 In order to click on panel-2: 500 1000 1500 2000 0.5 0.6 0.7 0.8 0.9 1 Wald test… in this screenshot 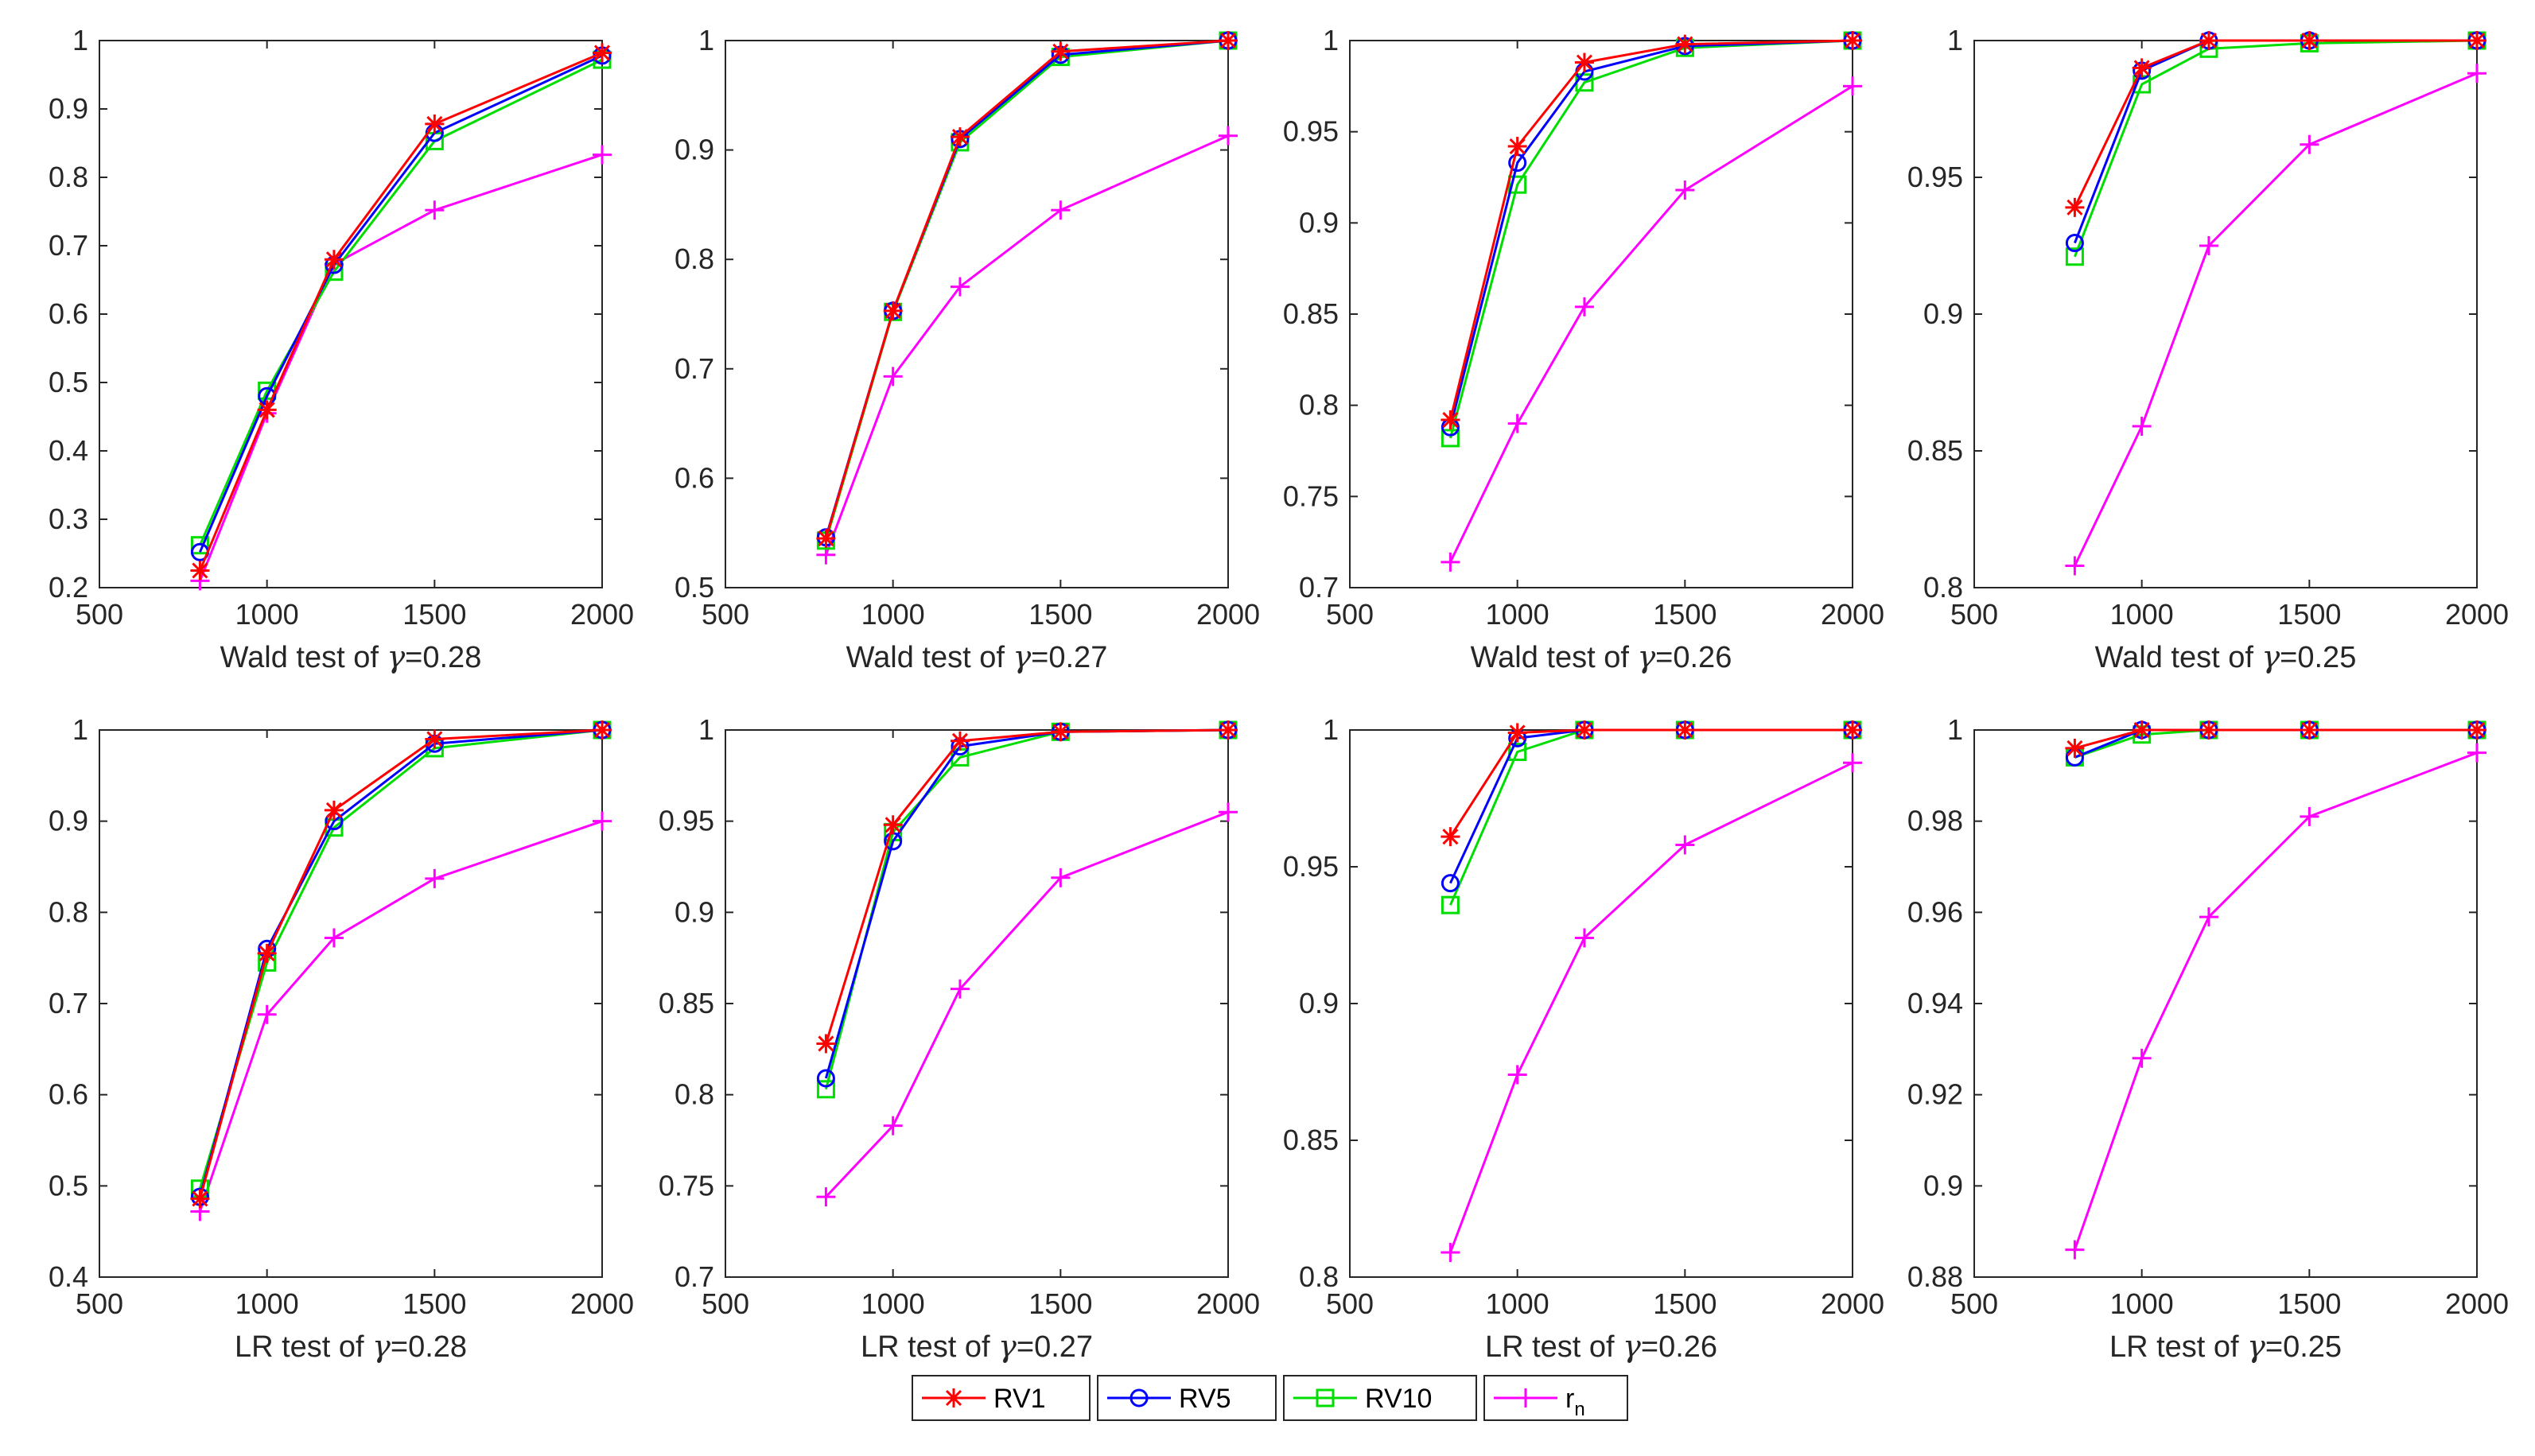, I will do `click(968, 349)`.